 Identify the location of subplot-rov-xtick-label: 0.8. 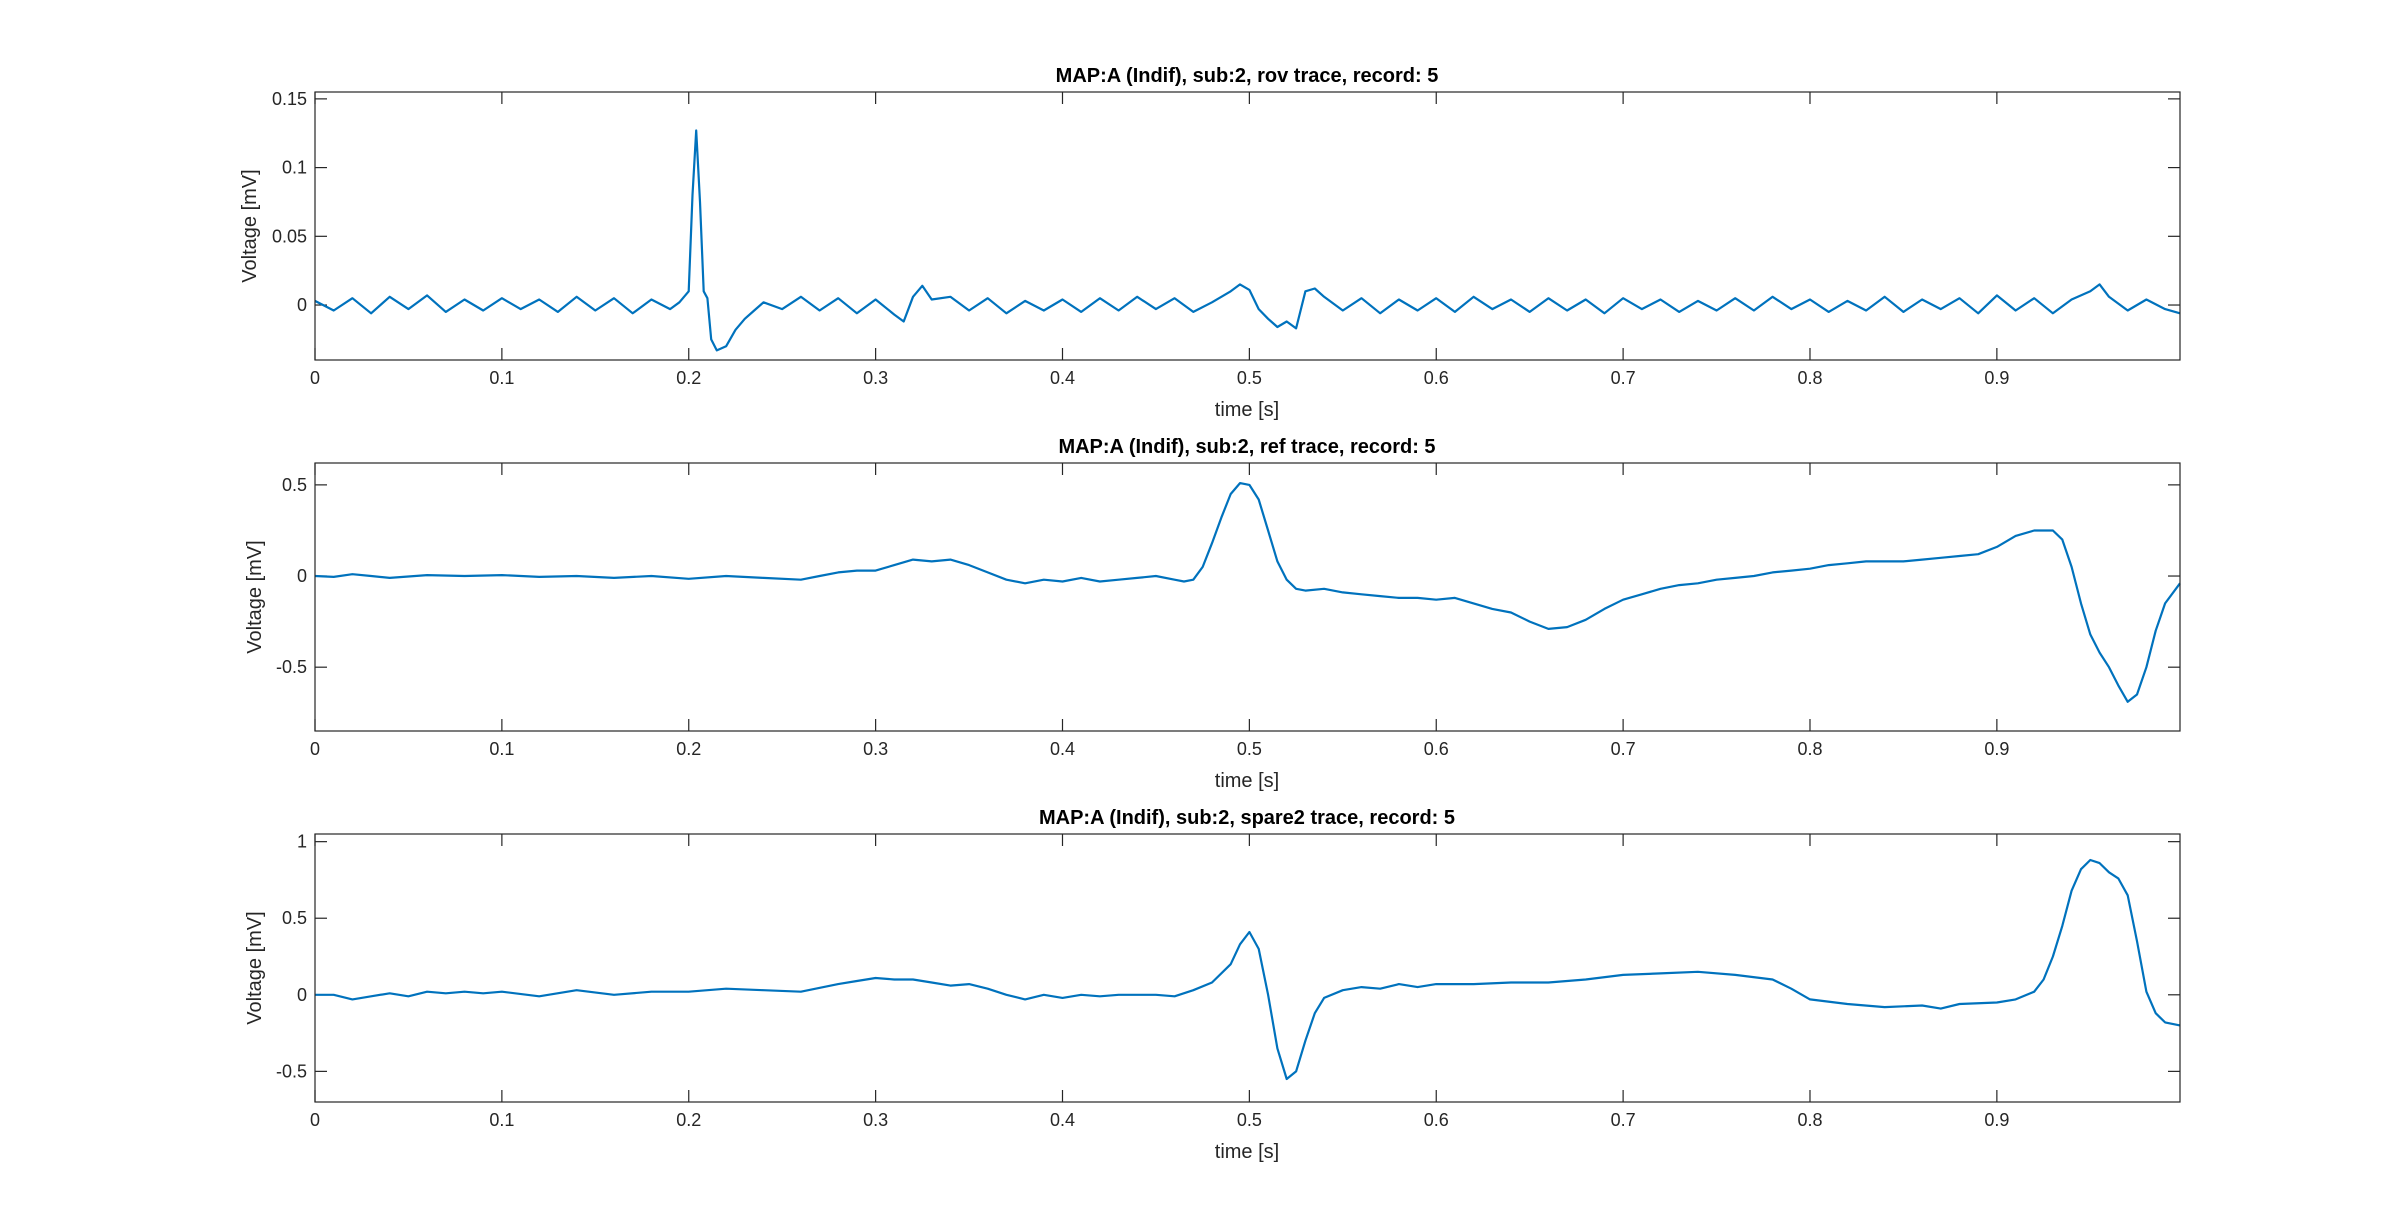
(1809, 378).